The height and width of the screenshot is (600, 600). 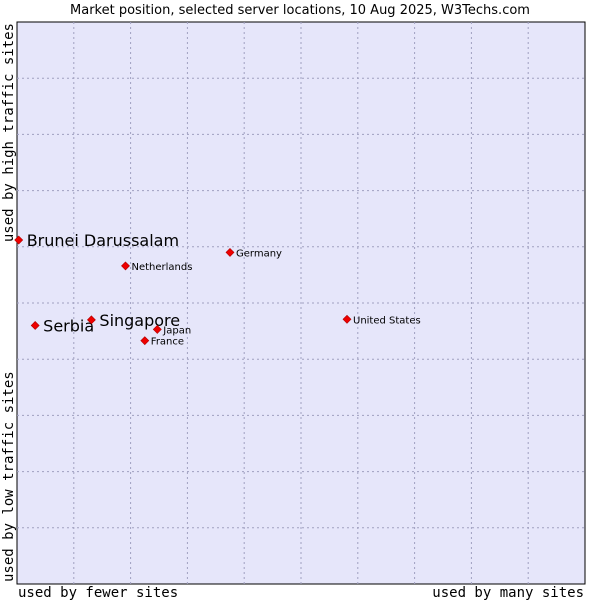 What do you see at coordinates (35, 325) in the screenshot?
I see `point-marker-serbia` at bounding box center [35, 325].